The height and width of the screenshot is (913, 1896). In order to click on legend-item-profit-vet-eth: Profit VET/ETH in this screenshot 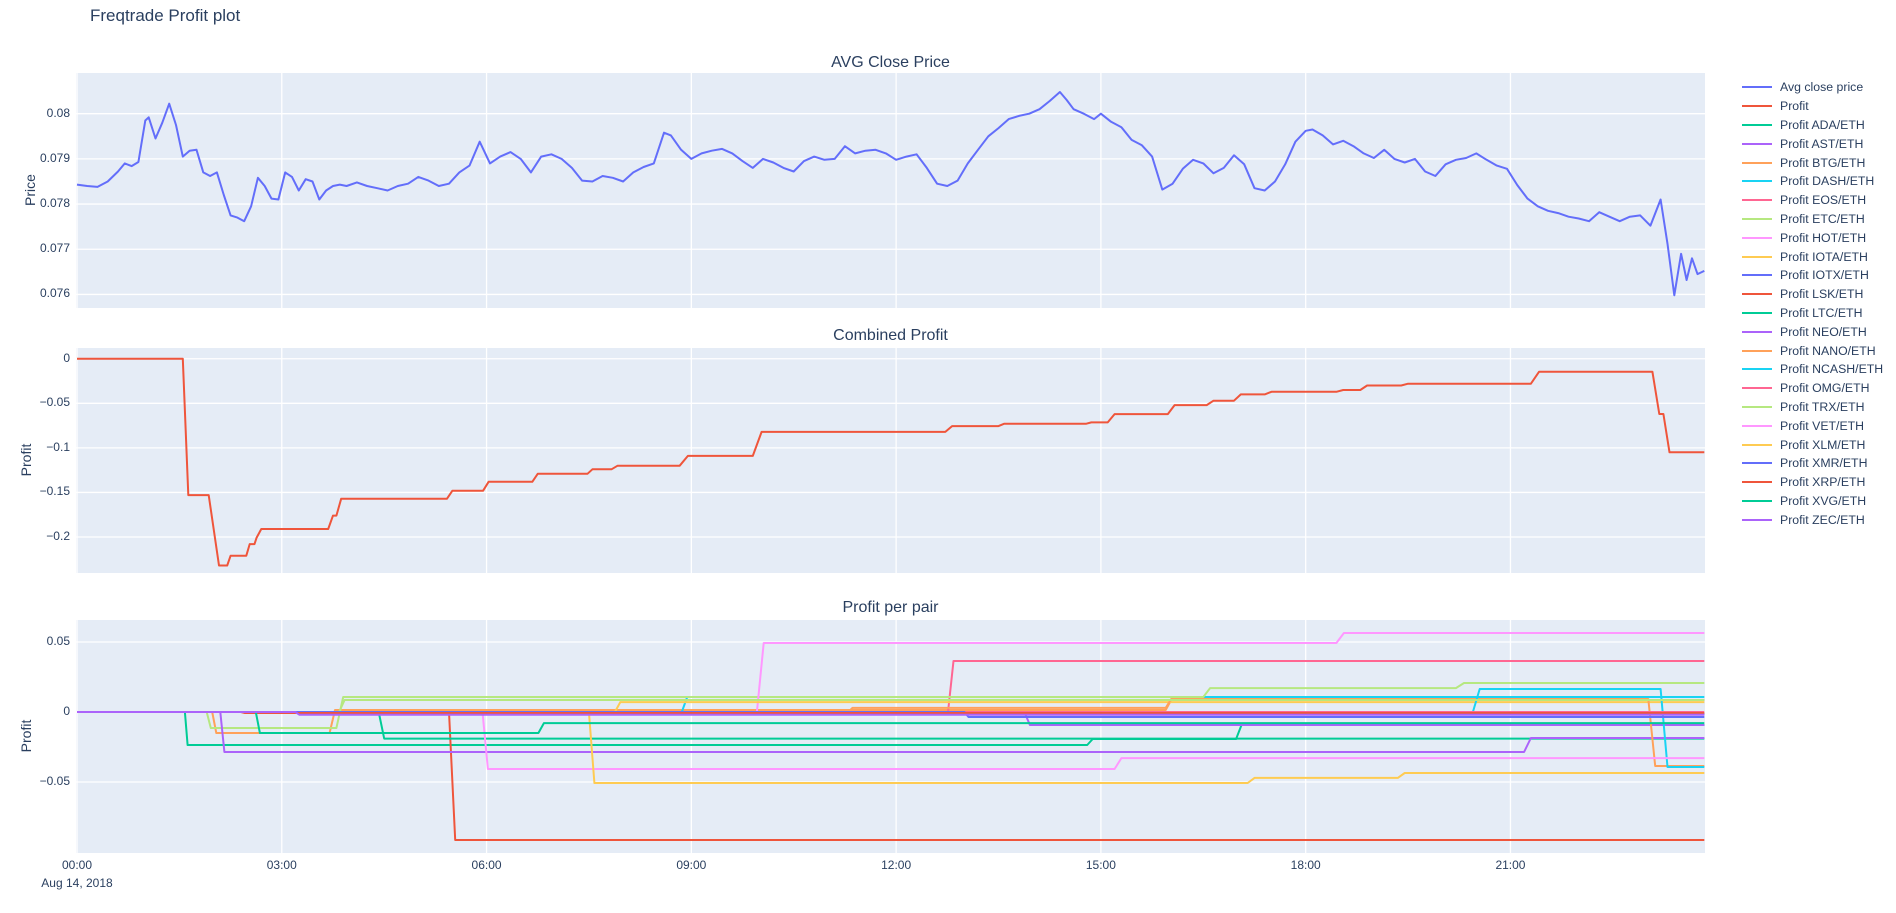, I will do `click(1812, 425)`.